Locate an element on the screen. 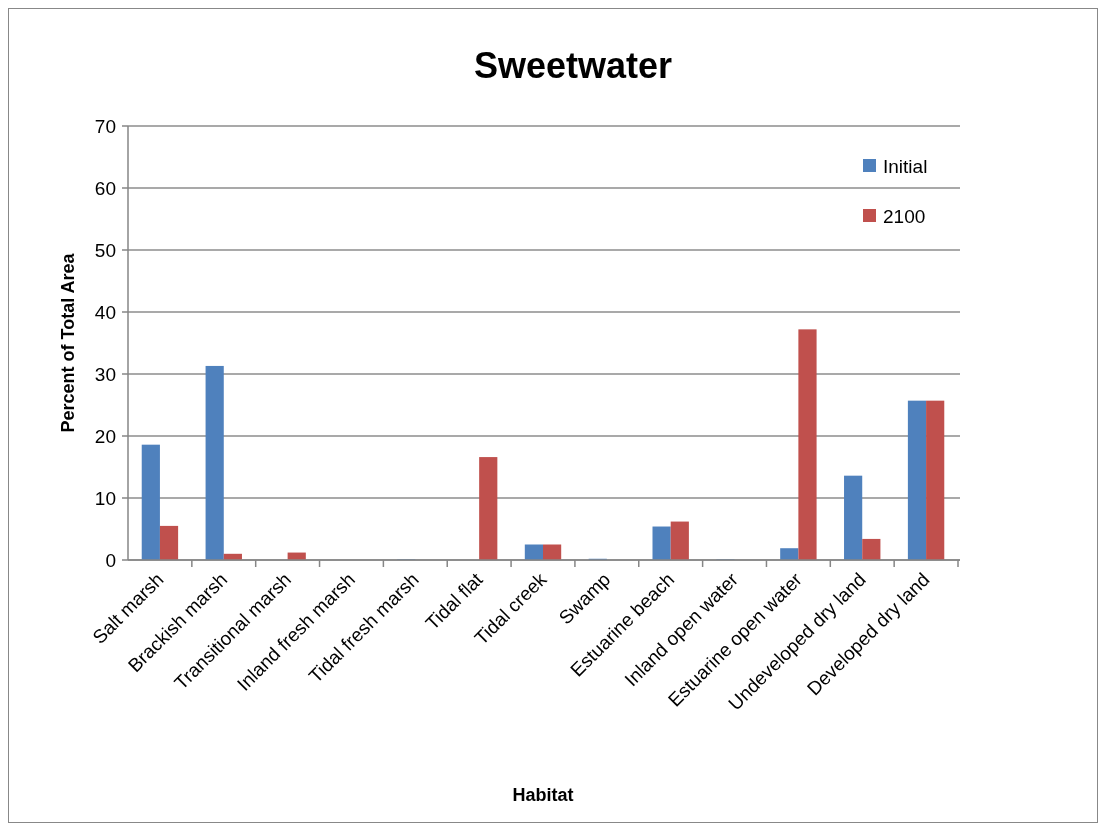 This screenshot has width=1106, height=831. x-axis-title: Habitat is located at coordinates (543, 795).